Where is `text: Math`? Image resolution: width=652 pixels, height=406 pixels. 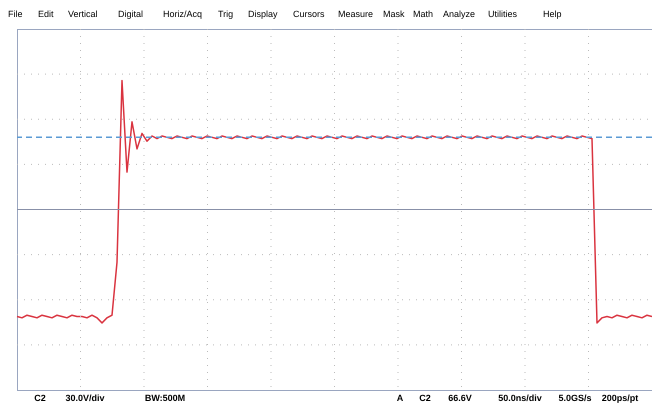 text: Math is located at coordinates (423, 14).